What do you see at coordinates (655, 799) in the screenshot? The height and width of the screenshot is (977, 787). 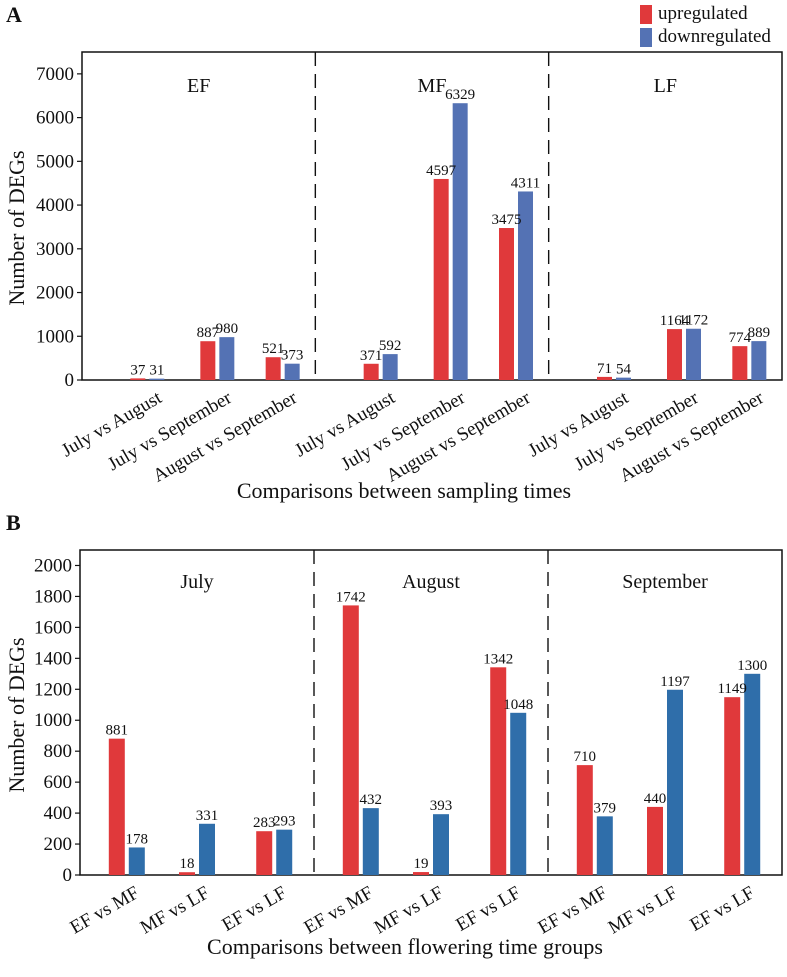 I see `panel-b-data-label-up: 440` at bounding box center [655, 799].